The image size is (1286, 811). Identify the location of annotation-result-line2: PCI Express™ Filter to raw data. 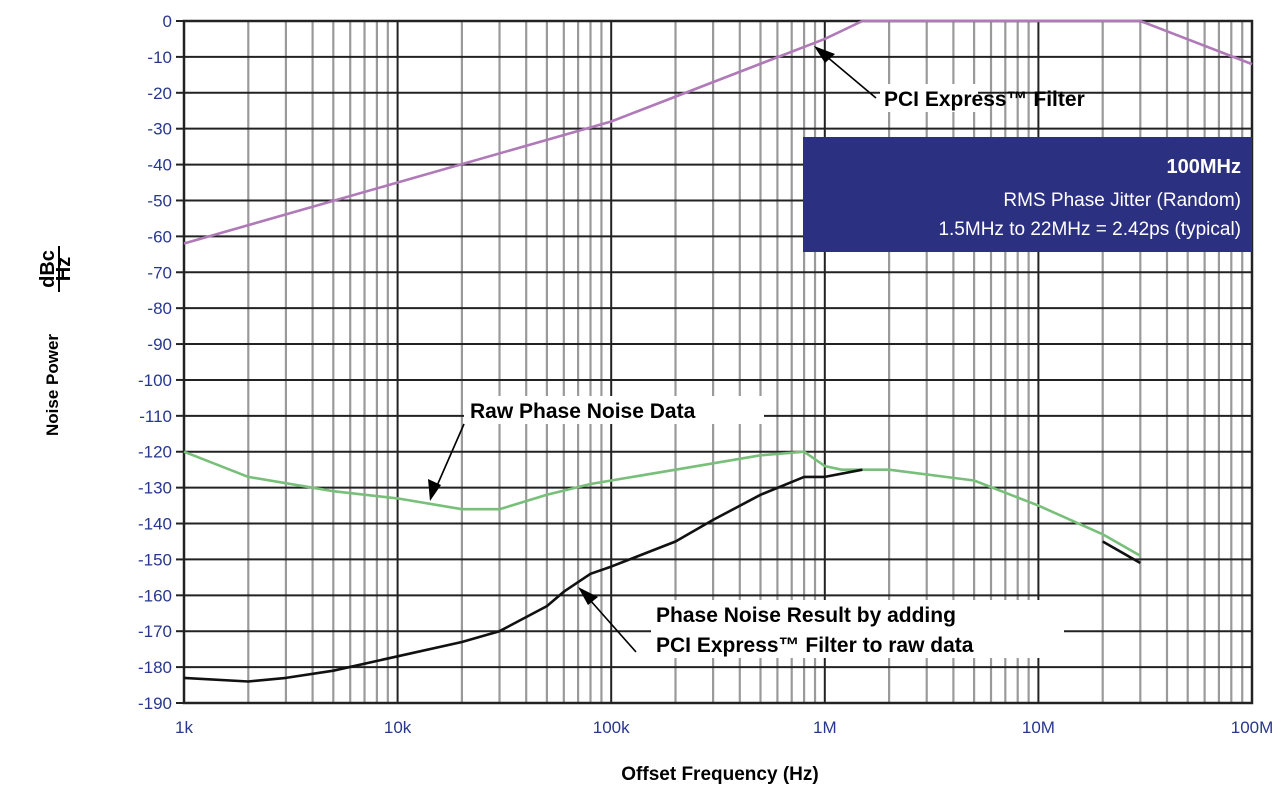
(815, 645).